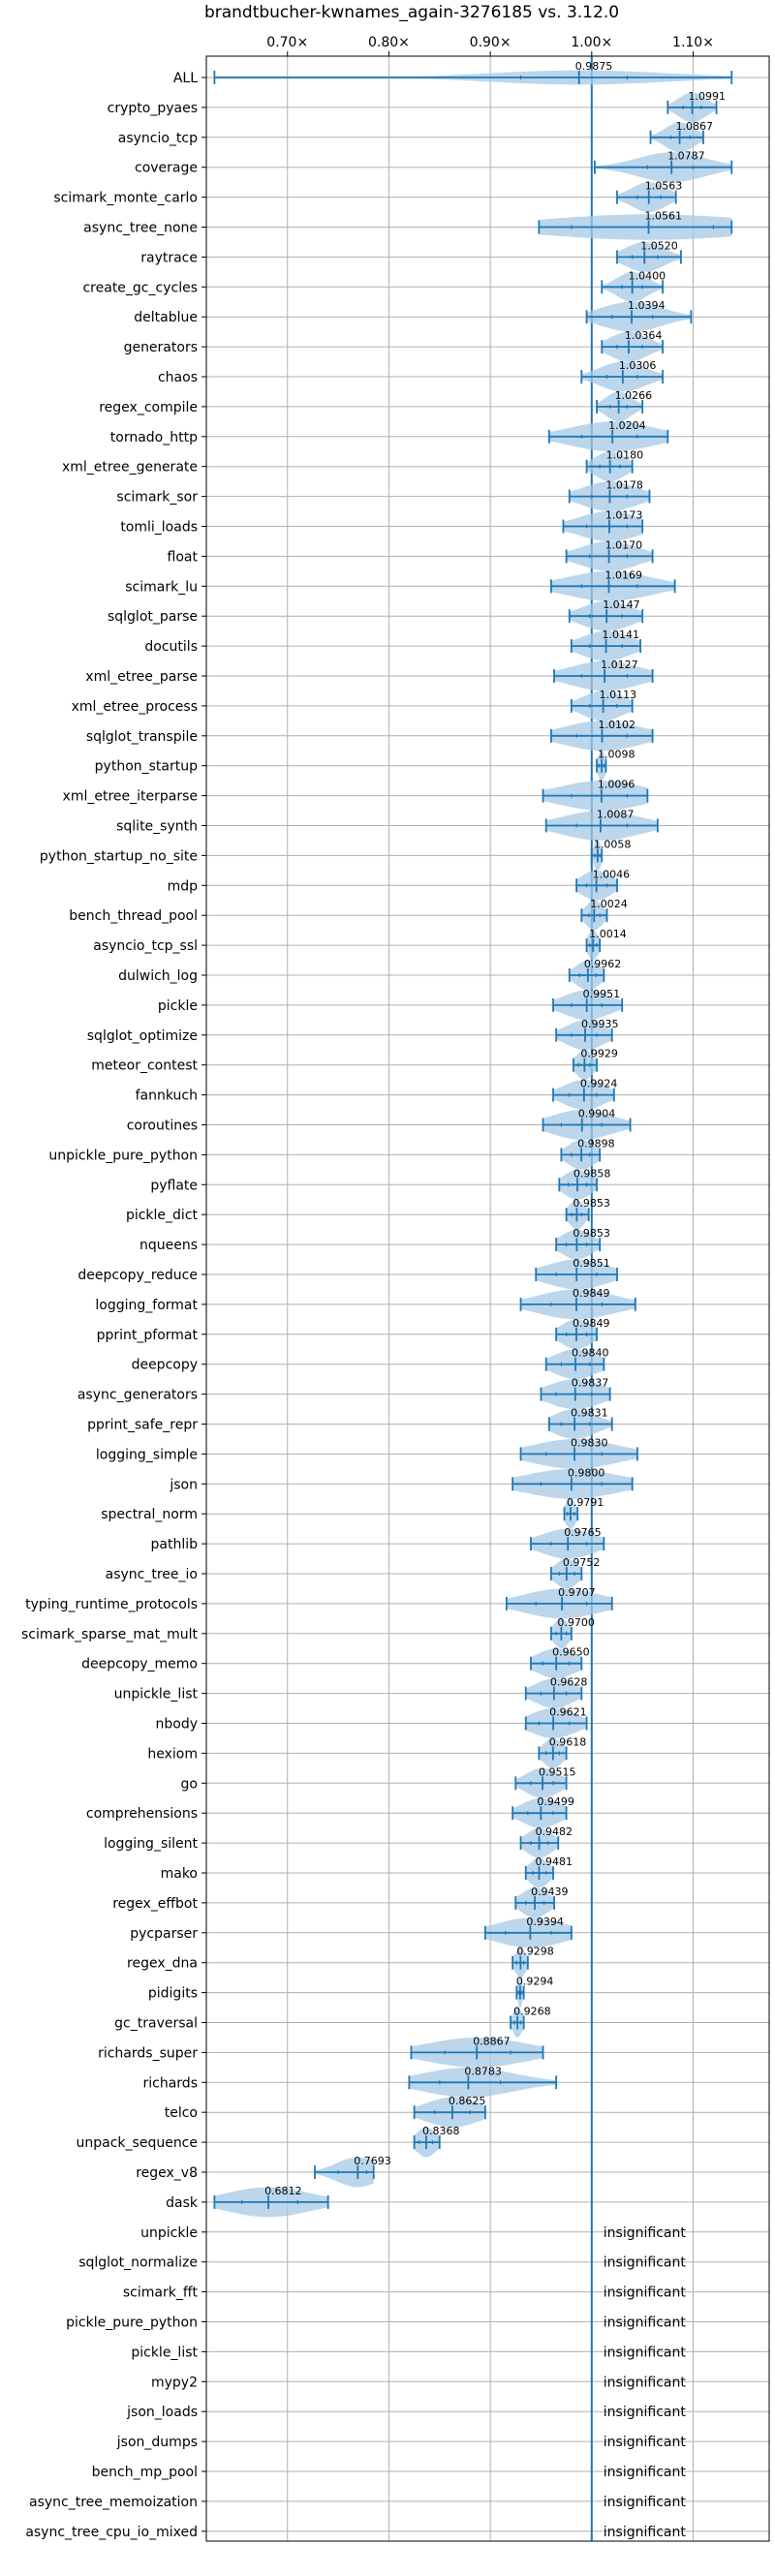 The height and width of the screenshot is (2576, 775). What do you see at coordinates (621, 604) in the screenshot?
I see `median-value-label: 1.0147` at bounding box center [621, 604].